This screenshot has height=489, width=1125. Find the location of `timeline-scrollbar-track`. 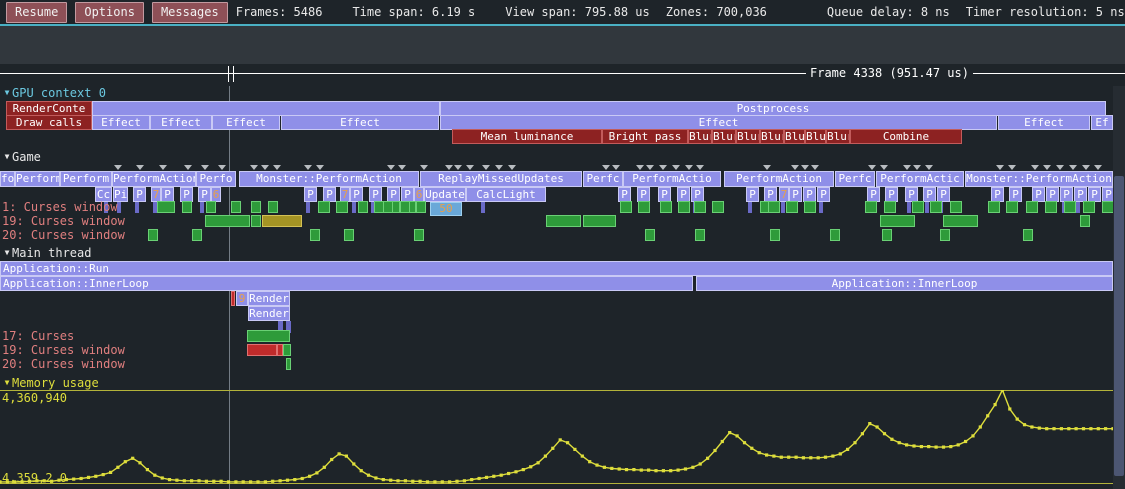

timeline-scrollbar-track is located at coordinates (1119, 287).